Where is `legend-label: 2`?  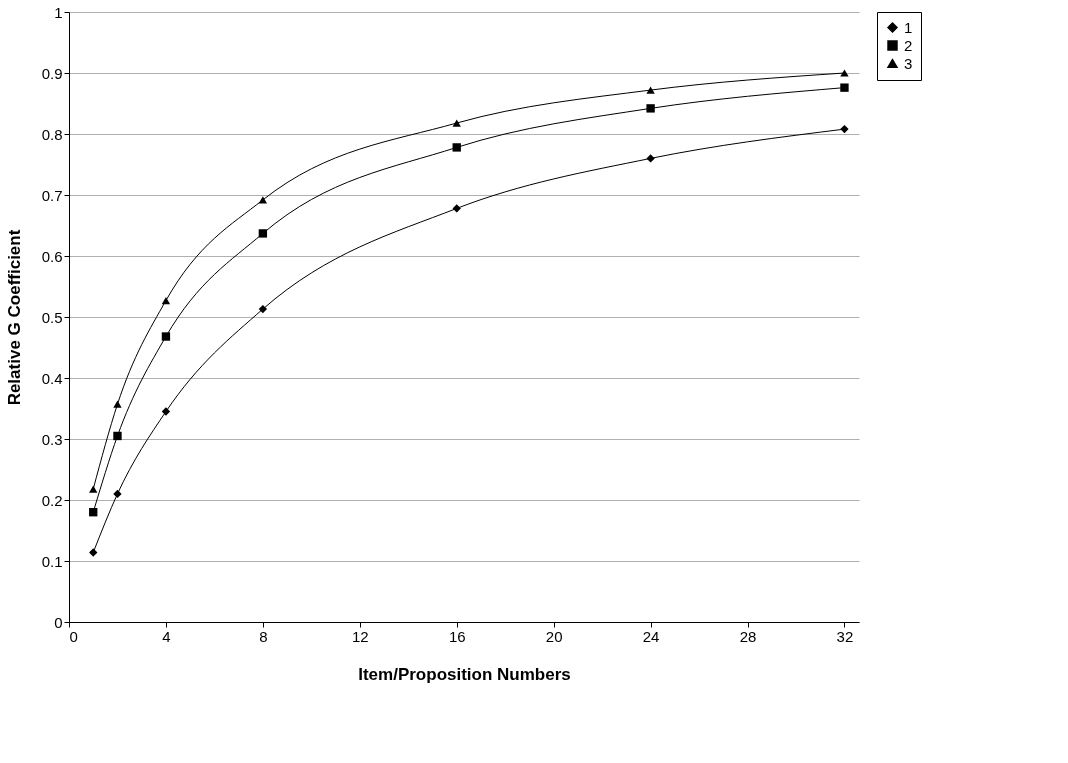 legend-label: 2 is located at coordinates (908, 45).